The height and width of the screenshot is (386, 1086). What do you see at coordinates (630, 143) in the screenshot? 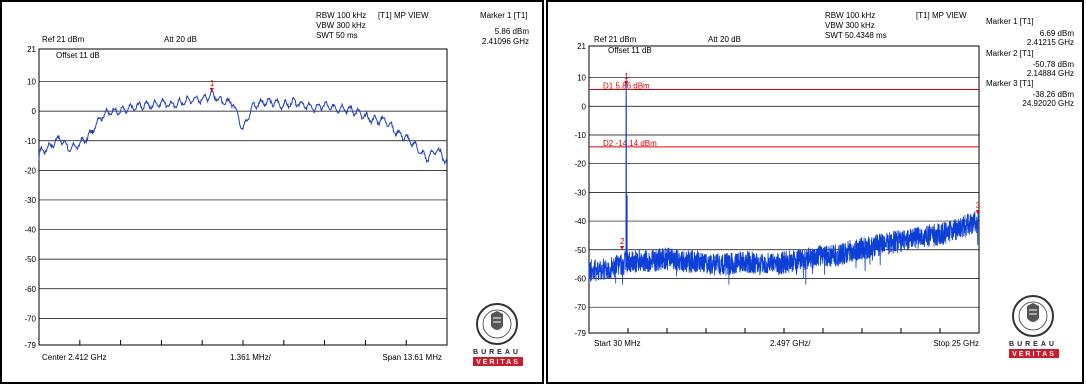
I see `display-line-label-2: D2 -14.14 dBm` at bounding box center [630, 143].